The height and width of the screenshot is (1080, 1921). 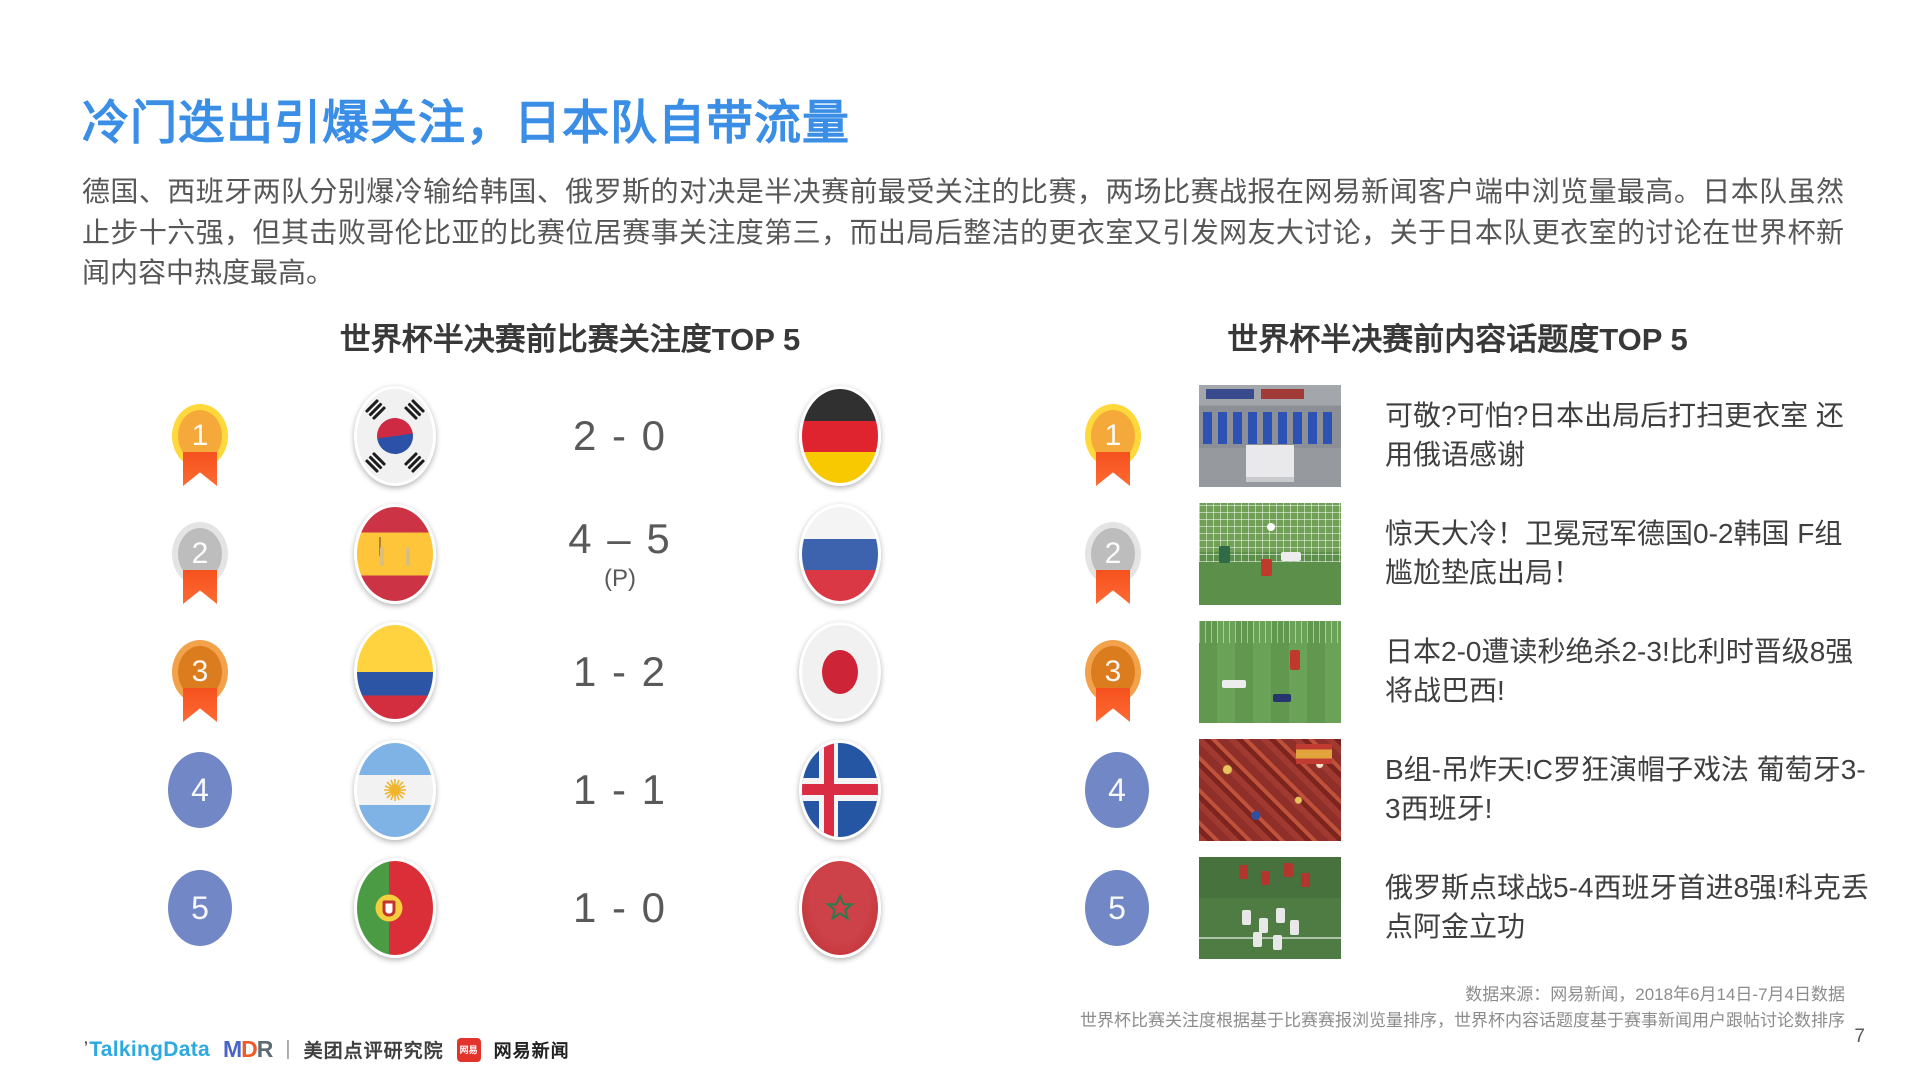 I want to click on match-score: 4 – 5, so click(x=620, y=538).